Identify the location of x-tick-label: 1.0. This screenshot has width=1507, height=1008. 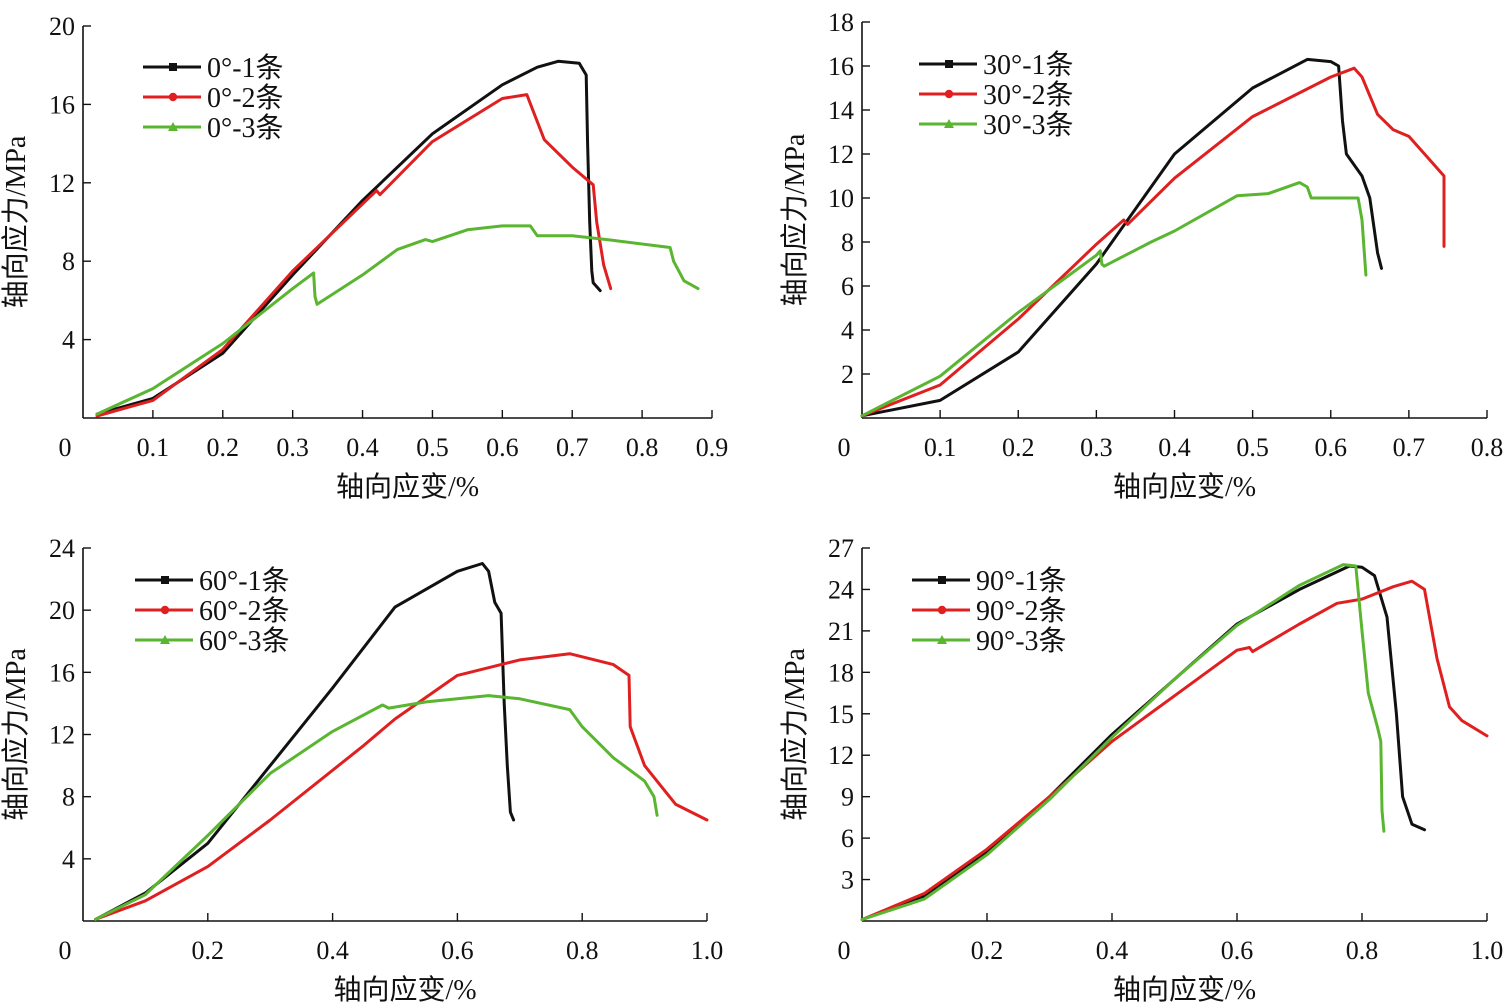
(1487, 950).